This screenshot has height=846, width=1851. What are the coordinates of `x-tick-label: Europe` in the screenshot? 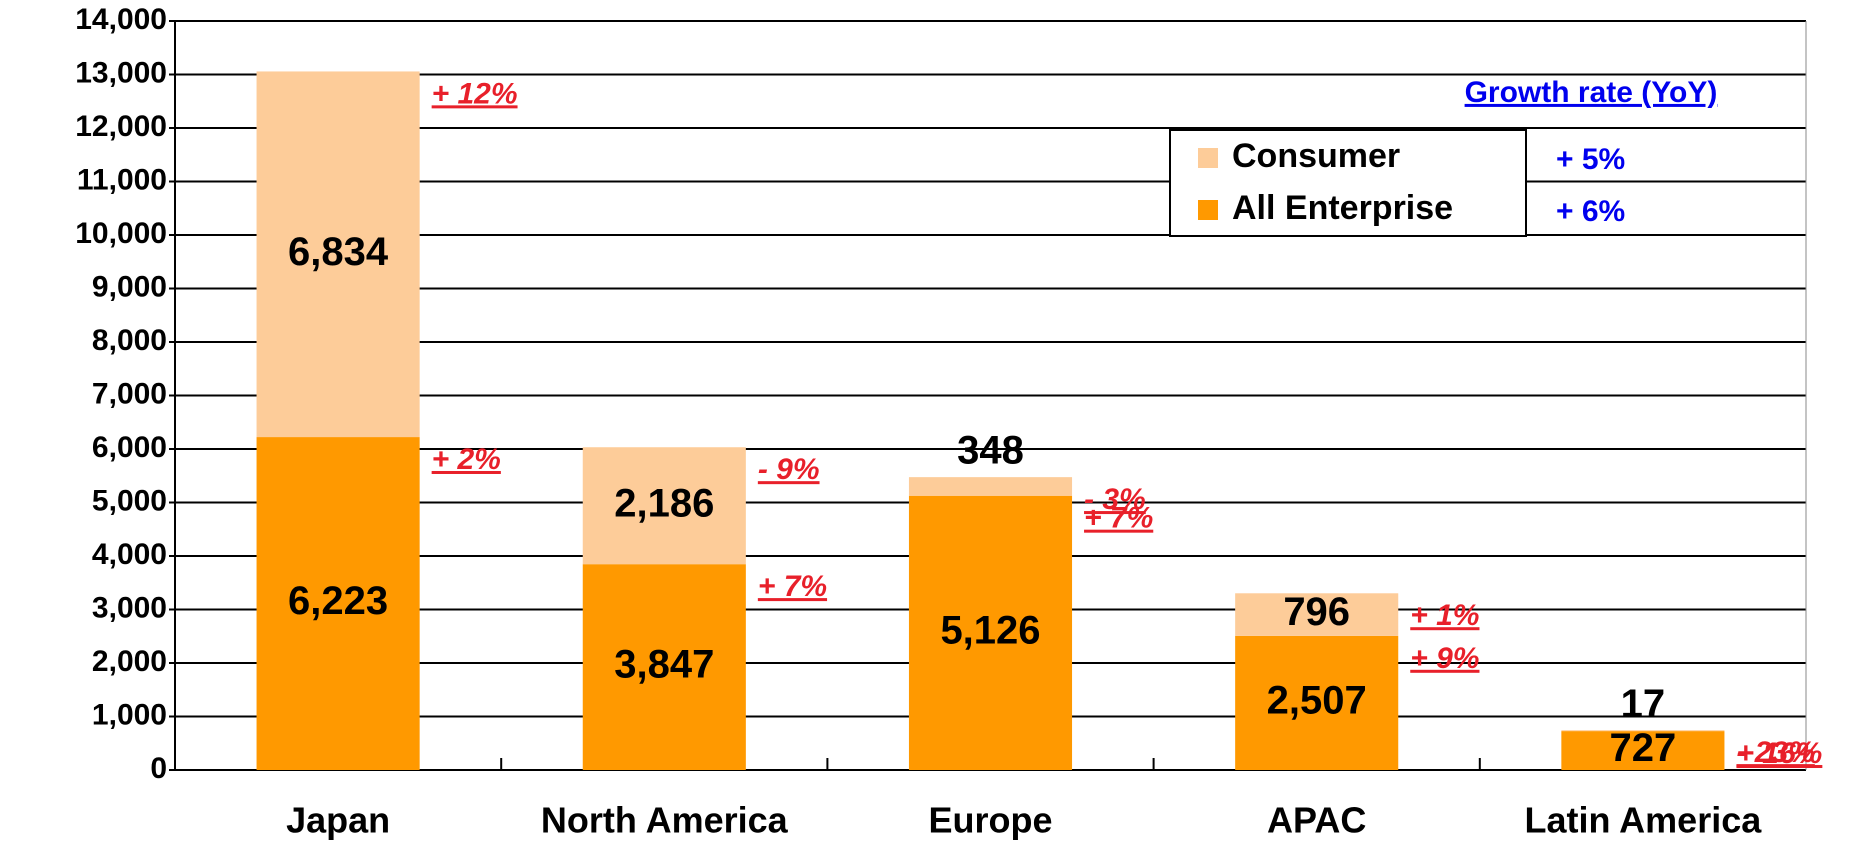 It's located at (990, 820).